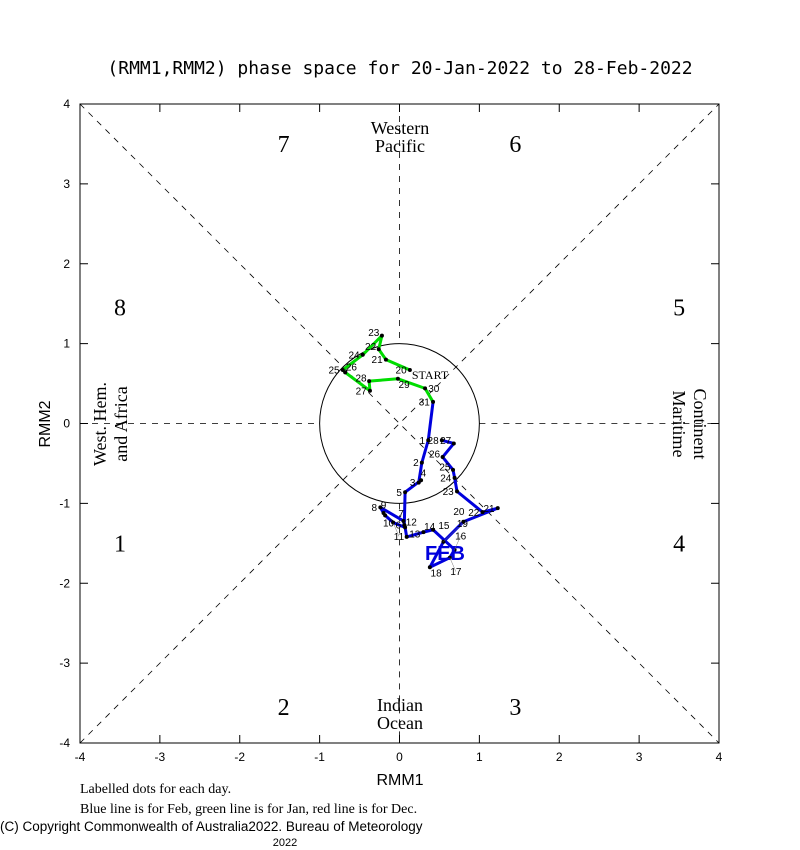 This screenshot has height=850, width=800. Describe the element at coordinates (430, 421) in the screenshot. I see `month-connector` at that location.